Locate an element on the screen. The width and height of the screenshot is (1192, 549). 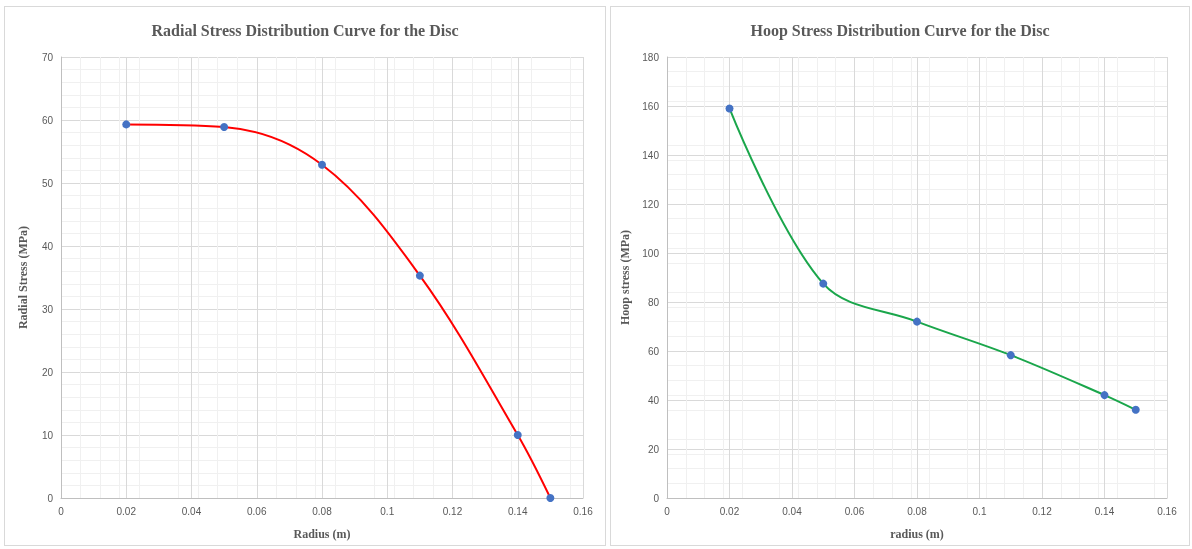
y-tick-label: 180 is located at coordinates (651, 57).